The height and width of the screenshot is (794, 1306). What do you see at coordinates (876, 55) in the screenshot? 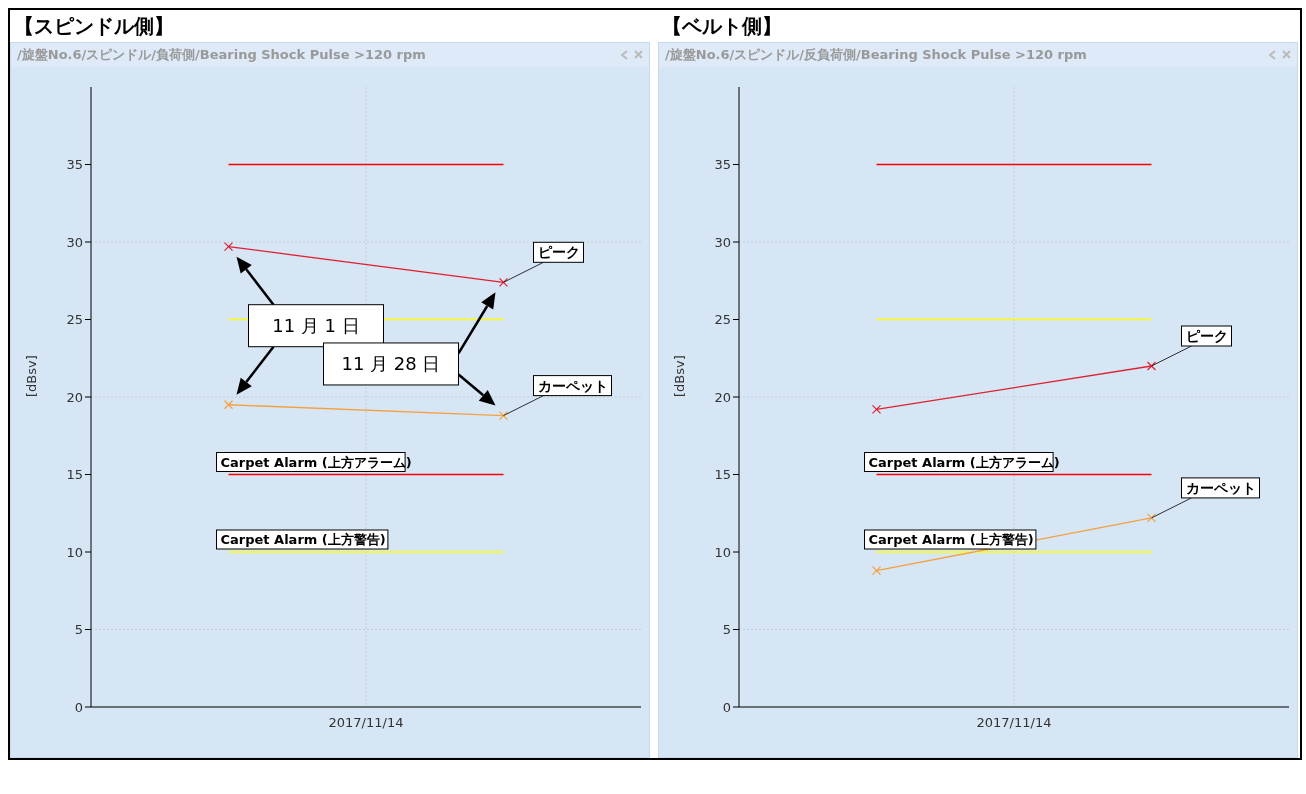
I see `chart-subtitle: /旋盤No.6/スピンドル/反負荷側/Bearing Shock Pulse >120 rpm` at bounding box center [876, 55].